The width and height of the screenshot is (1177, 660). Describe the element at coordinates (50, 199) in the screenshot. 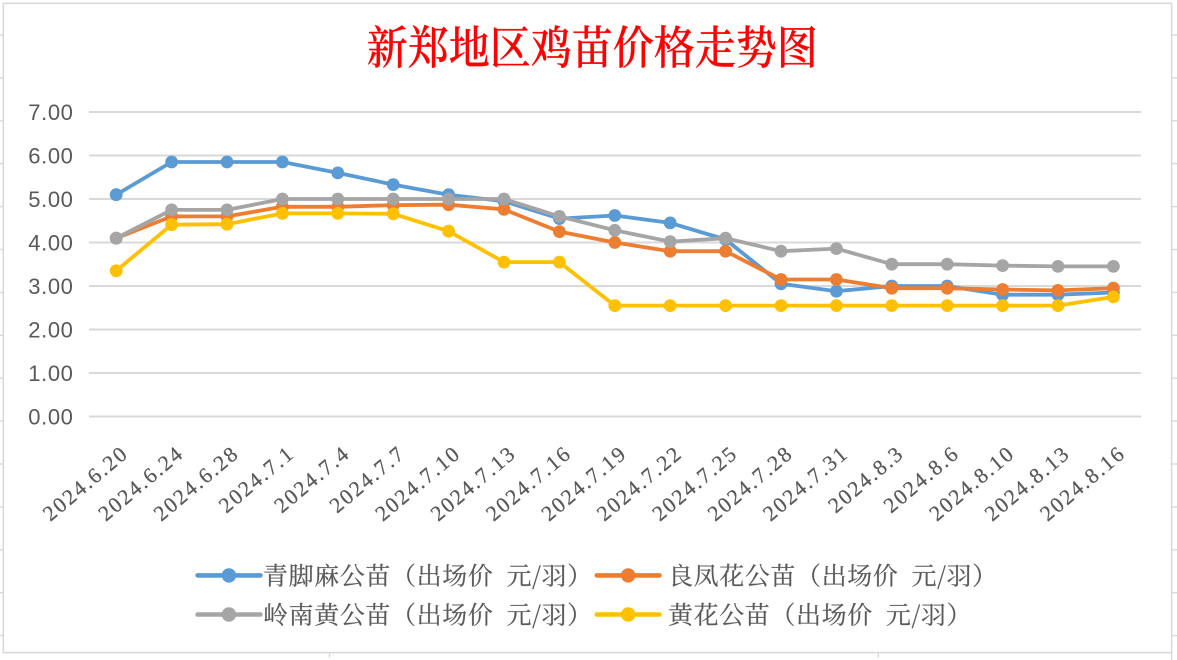

I see `svg-text: 5.00` at that location.